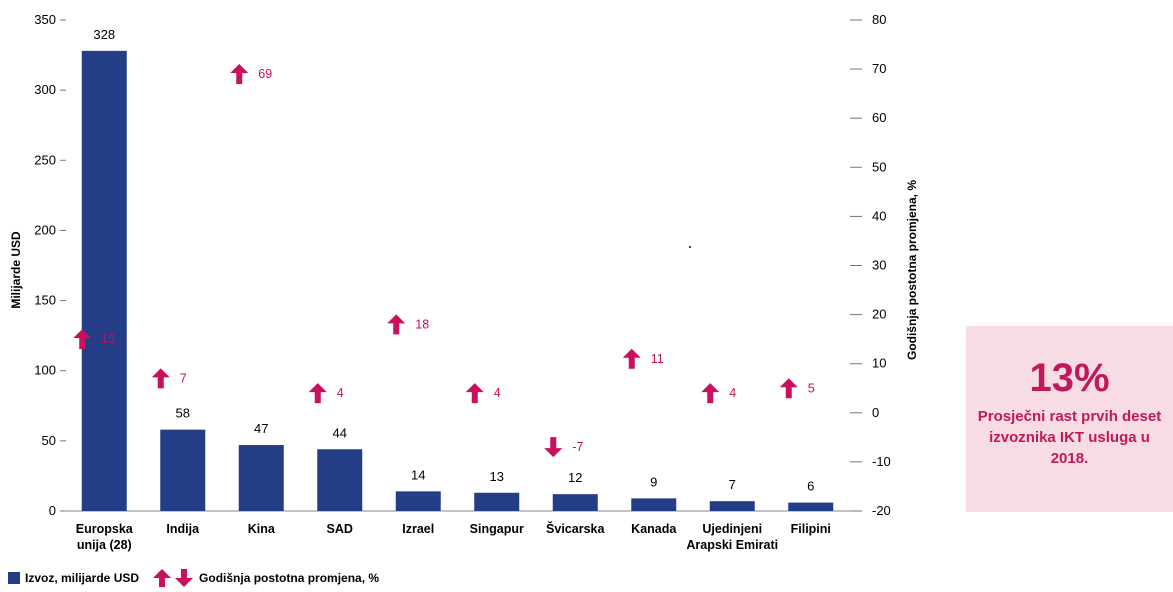  I want to click on category-label: Filipini, so click(811, 529).